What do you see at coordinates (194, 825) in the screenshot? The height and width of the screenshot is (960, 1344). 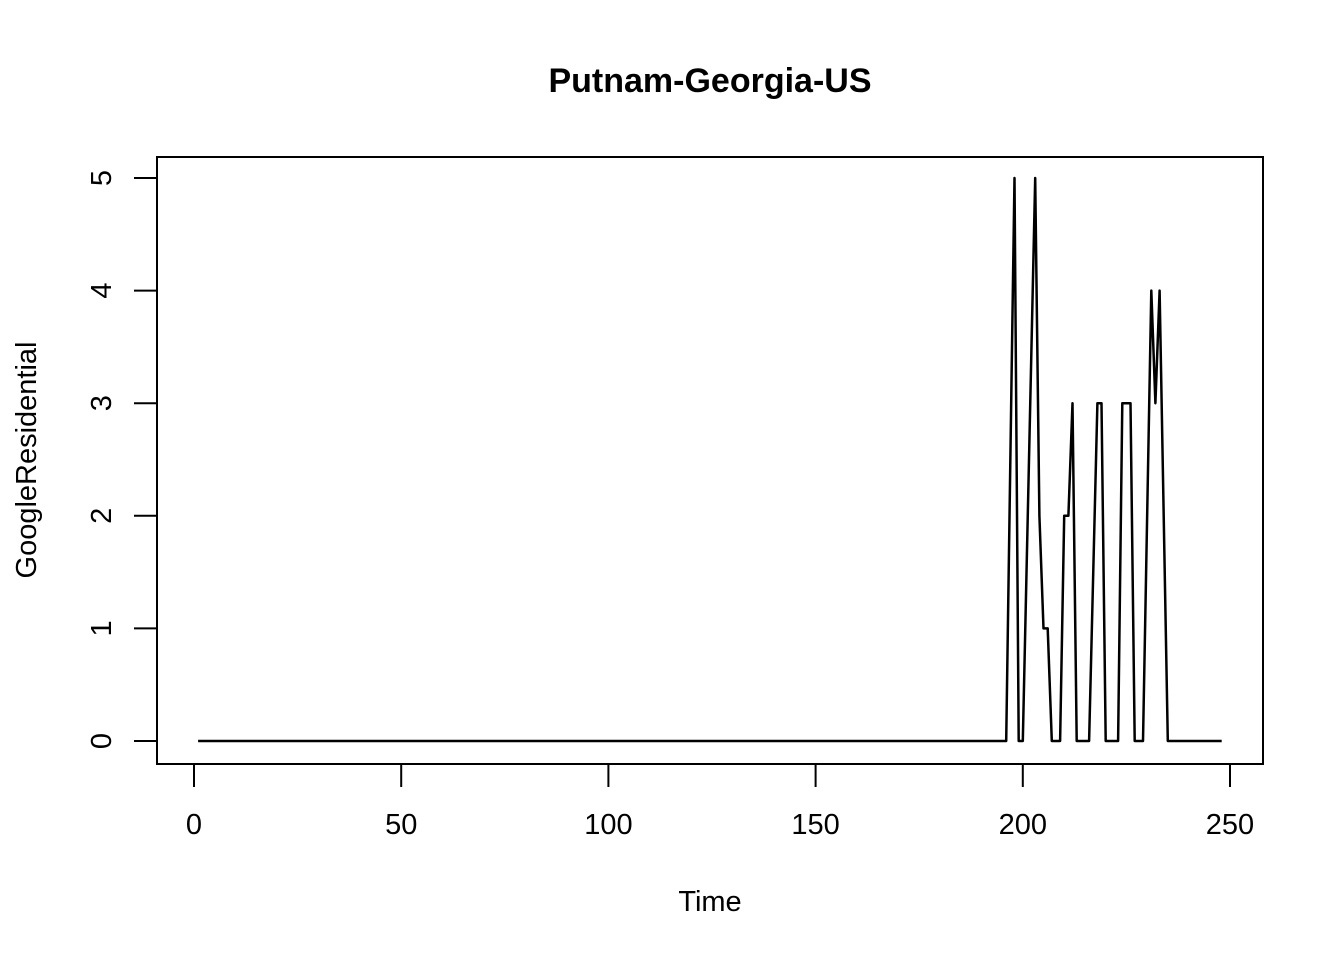 I see `x-tick-label: 0` at bounding box center [194, 825].